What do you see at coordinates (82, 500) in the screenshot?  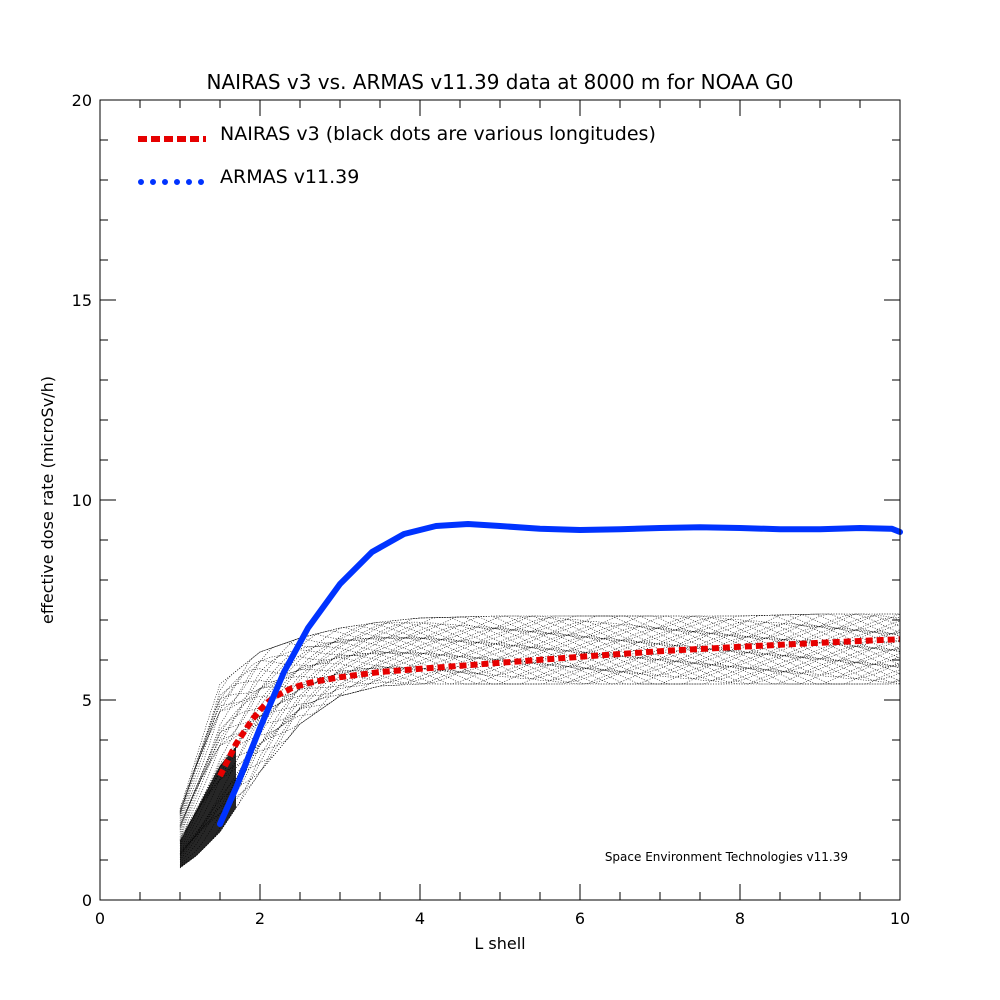 I see `y-tick-label: 10` at bounding box center [82, 500].